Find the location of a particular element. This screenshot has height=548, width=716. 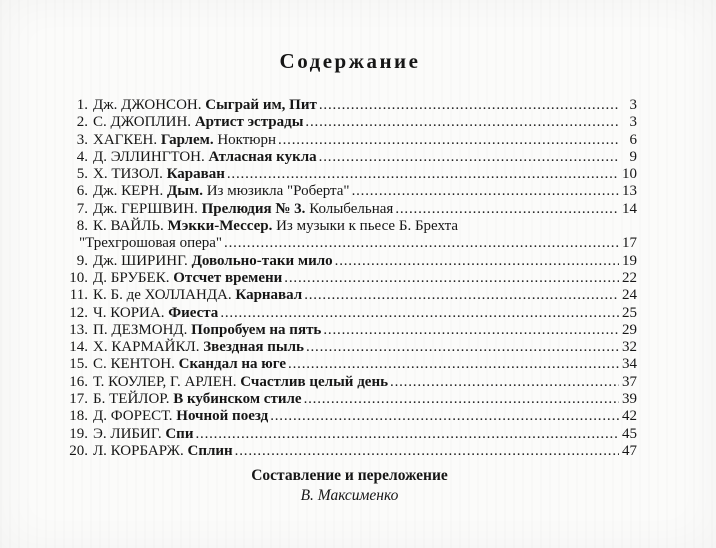

entry-number: 1. is located at coordinates (82, 105).